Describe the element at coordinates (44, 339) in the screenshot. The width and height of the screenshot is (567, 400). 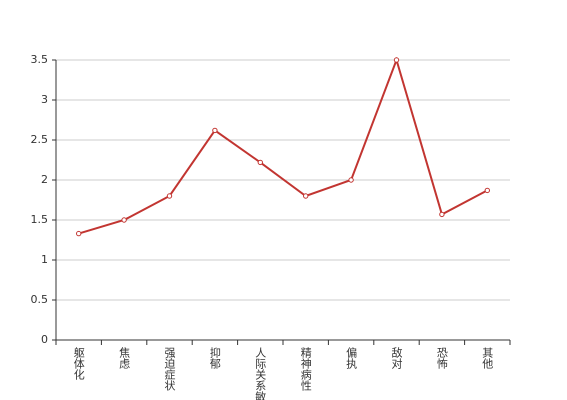
I see `y-tick-label: 0` at that location.